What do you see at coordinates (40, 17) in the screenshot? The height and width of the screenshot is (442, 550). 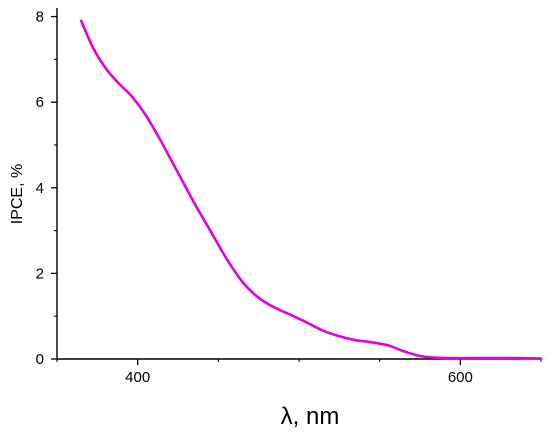 I see `y-tick-label: 8` at bounding box center [40, 17].